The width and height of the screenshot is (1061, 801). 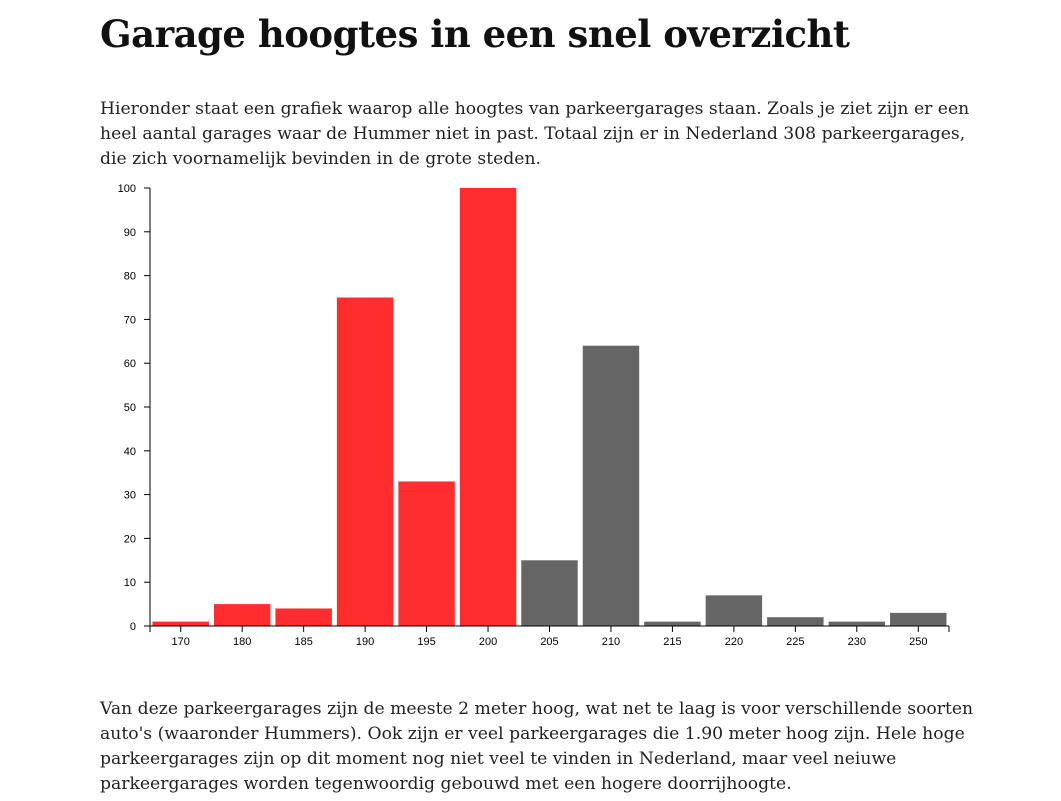 I want to click on x-tick-label-170: 170, so click(x=181, y=642).